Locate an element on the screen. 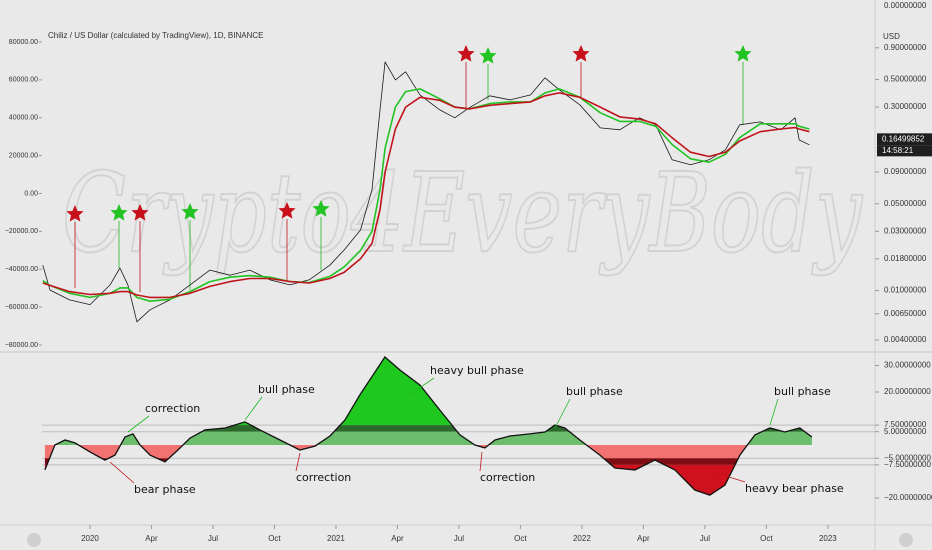 This screenshot has width=932, height=550. y-tick-label: 0.30000000 is located at coordinates (905, 106).